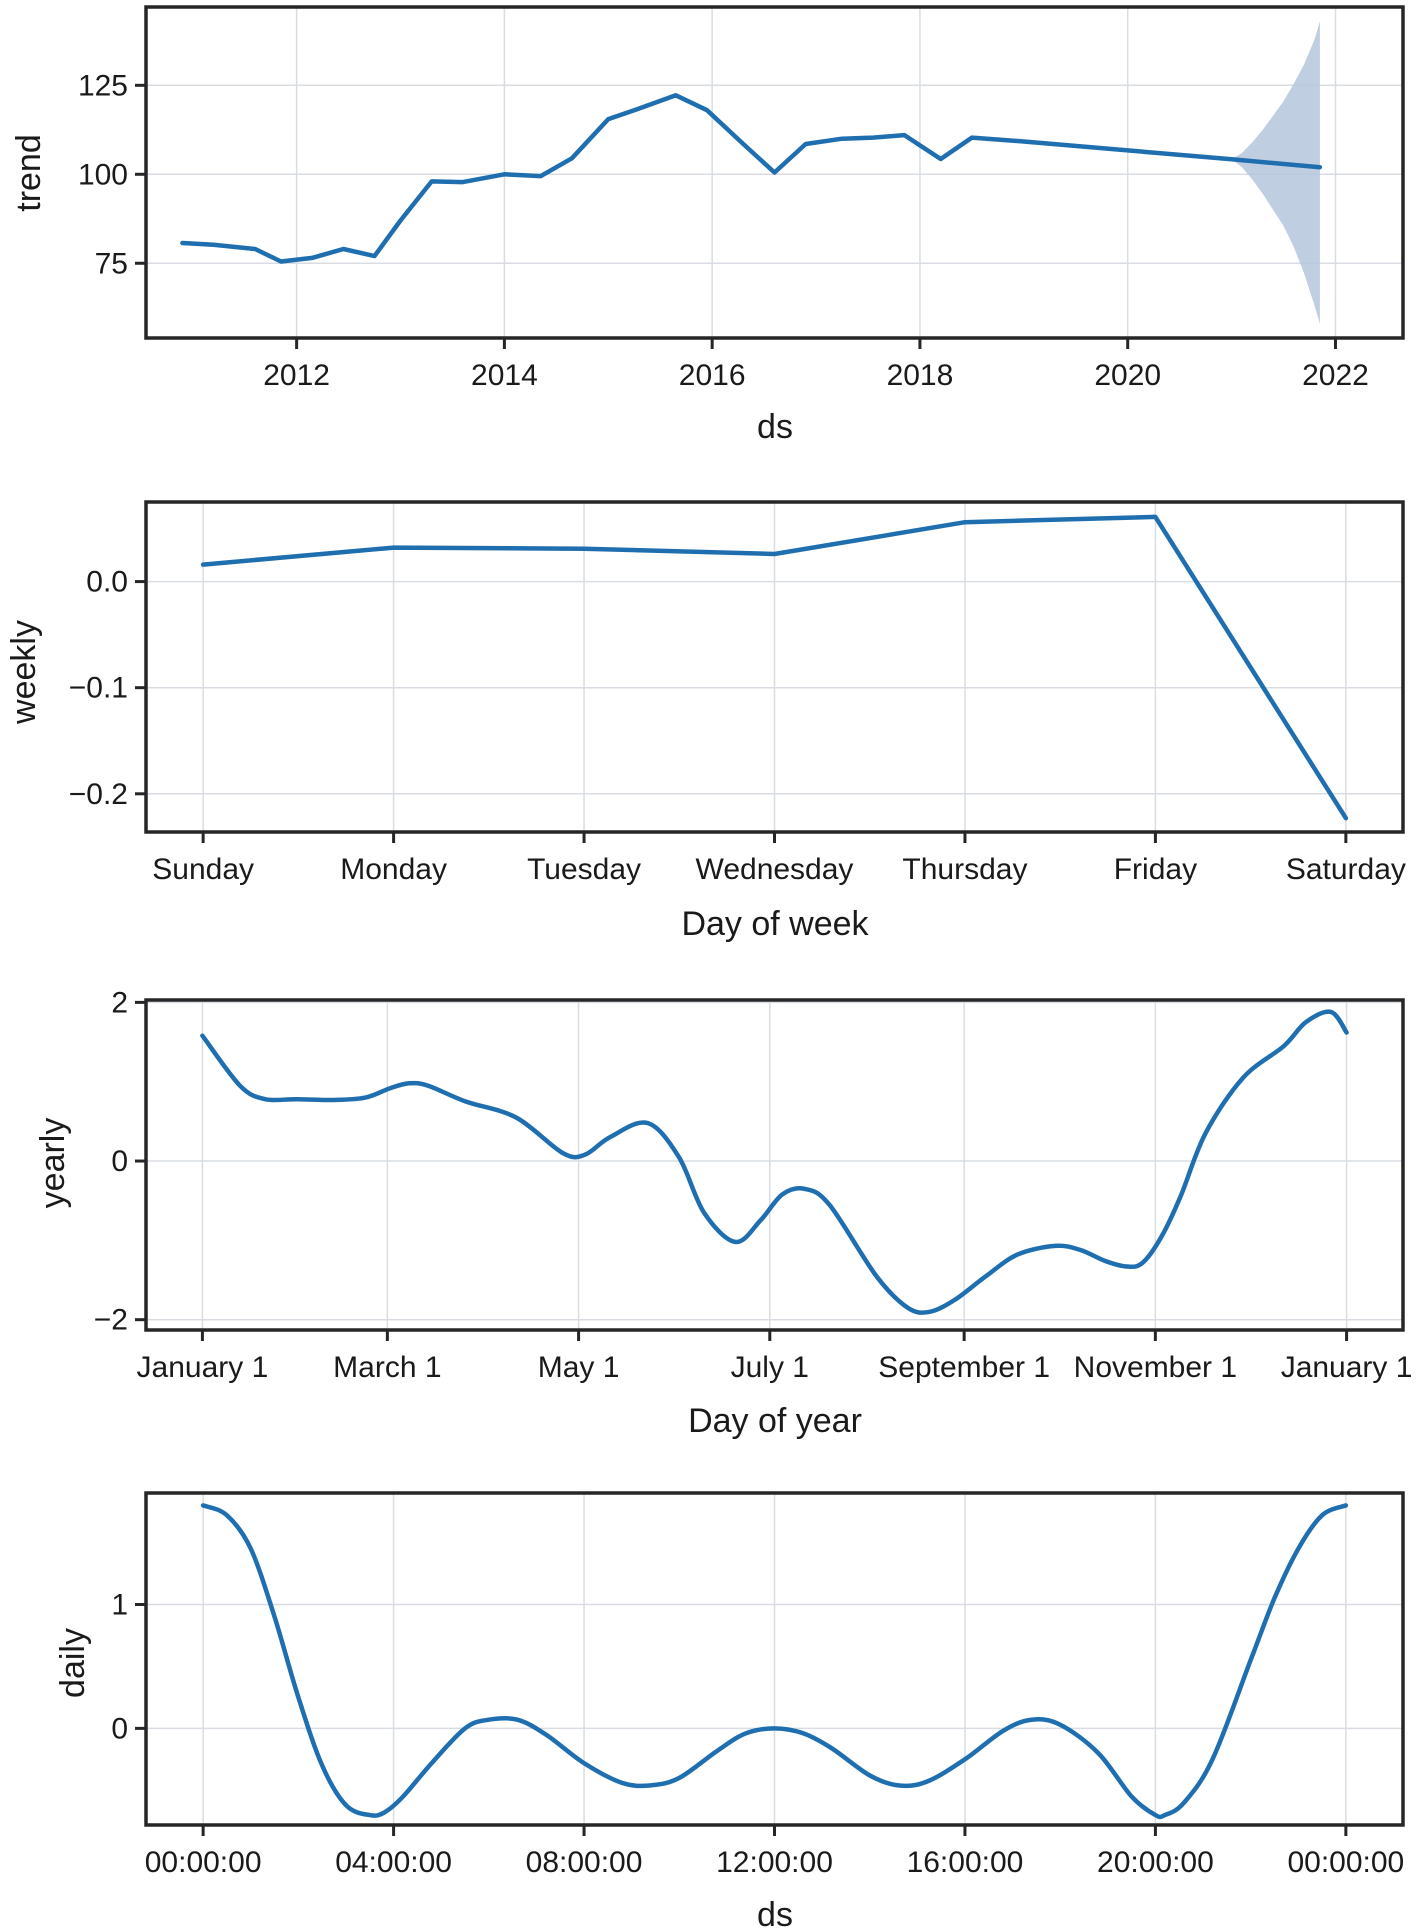 This screenshot has height=1932, width=1425. What do you see at coordinates (1127, 375) in the screenshot?
I see `trend-x-tick-label: 2020` at bounding box center [1127, 375].